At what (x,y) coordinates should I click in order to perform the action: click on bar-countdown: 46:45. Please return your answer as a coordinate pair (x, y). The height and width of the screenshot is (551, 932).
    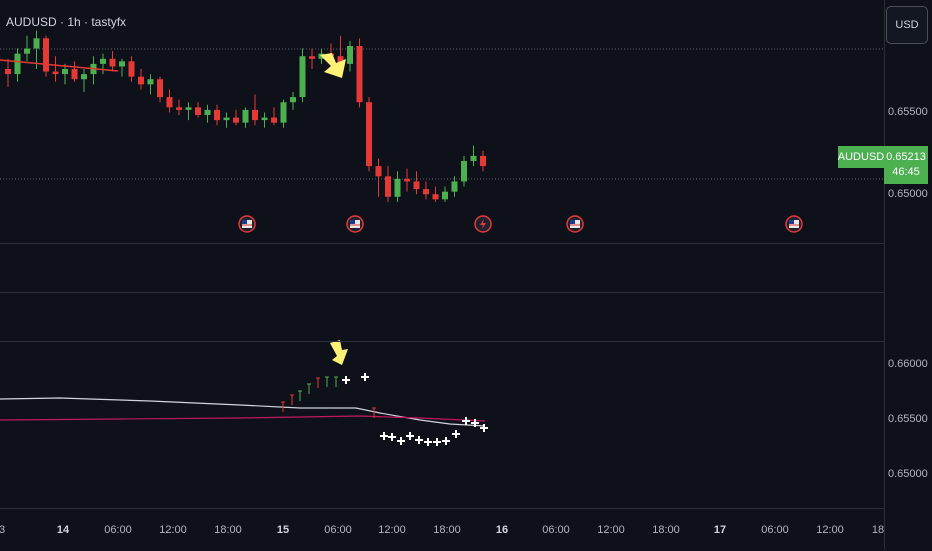
    Looking at the image, I should click on (906, 172).